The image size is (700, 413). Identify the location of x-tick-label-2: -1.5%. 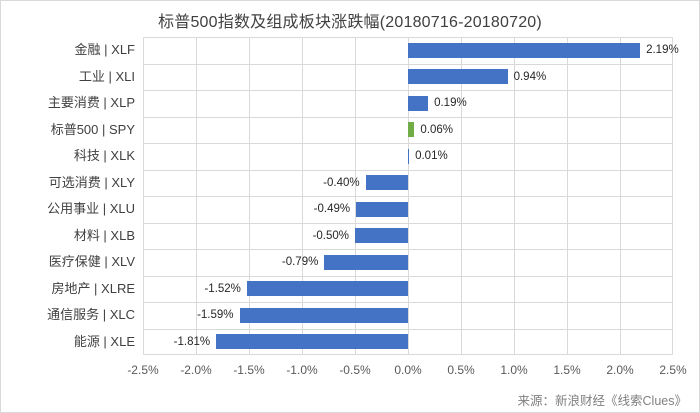
(249, 370).